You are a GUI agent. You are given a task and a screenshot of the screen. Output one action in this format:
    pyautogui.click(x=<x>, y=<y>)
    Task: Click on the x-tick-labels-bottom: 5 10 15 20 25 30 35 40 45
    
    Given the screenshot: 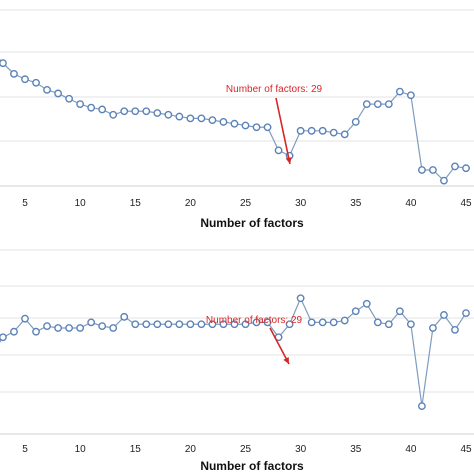 What is the action you would take?
    pyautogui.click(x=247, y=449)
    